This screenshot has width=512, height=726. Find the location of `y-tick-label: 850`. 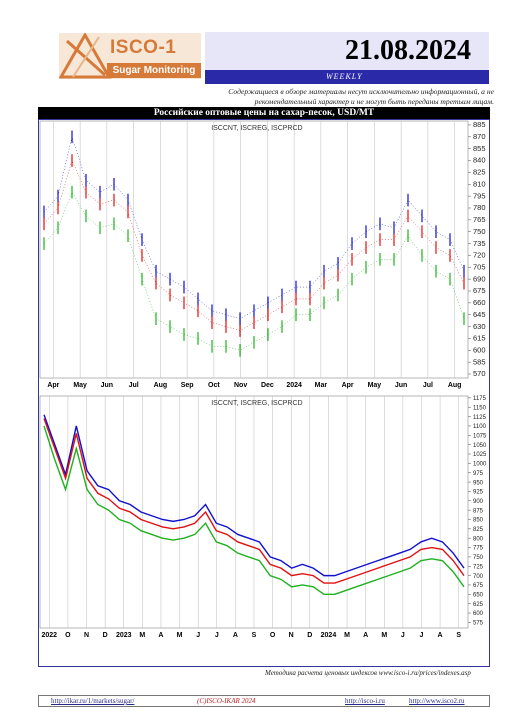

y-tick-label: 850 is located at coordinates (478, 521).